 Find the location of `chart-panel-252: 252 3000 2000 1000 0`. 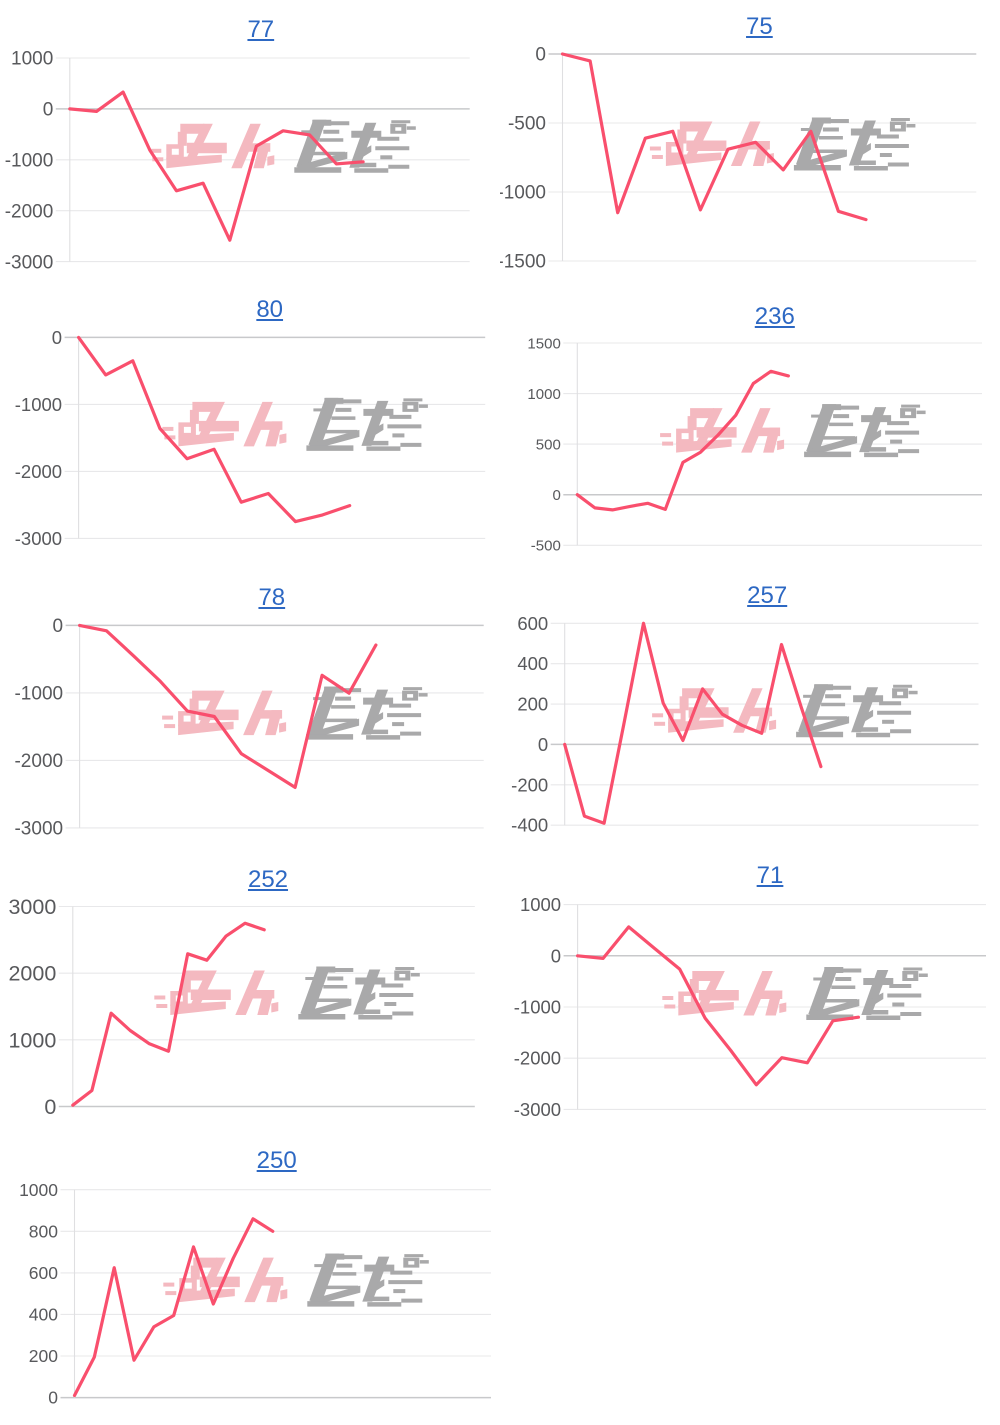

chart-panel-252: 252 3000 2000 1000 0 is located at coordinates (250, 997).